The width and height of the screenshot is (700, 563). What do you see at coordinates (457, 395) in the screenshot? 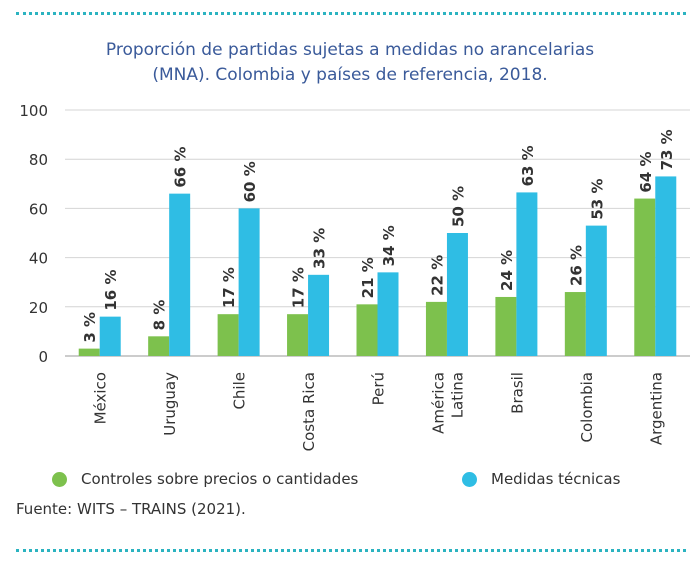
I see `x-tick-label: Latina` at bounding box center [457, 395].